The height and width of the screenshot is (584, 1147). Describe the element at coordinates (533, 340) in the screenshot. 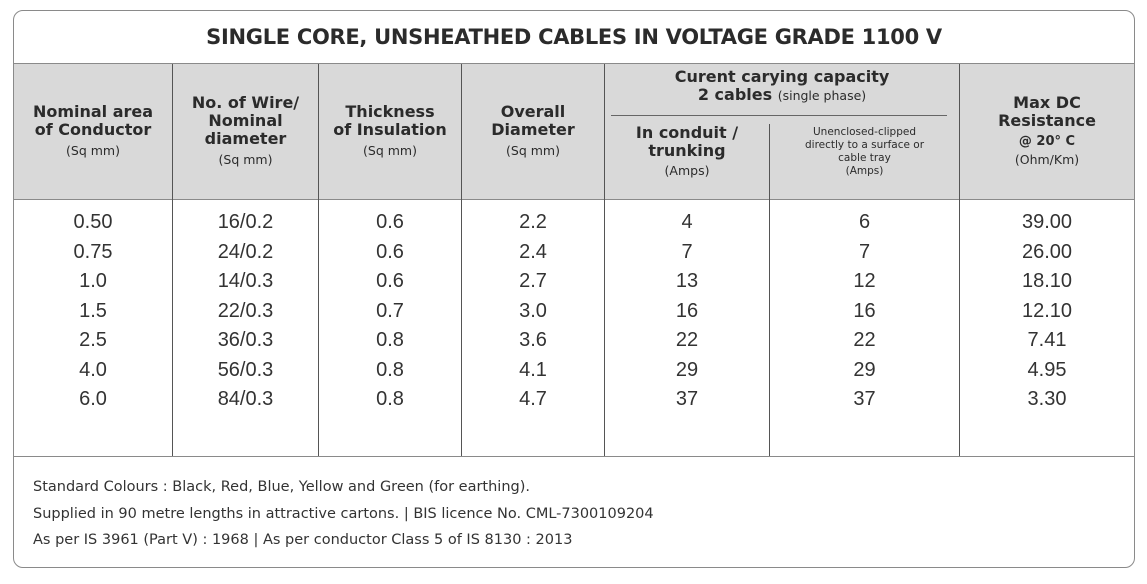

I see `cell-overall-diameter: 3.6` at that location.